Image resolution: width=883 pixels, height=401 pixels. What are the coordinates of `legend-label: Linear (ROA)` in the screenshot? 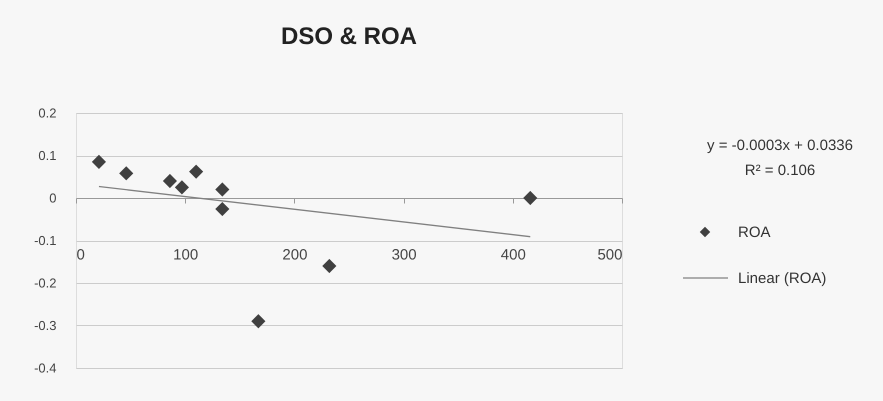 It's located at (782, 278).